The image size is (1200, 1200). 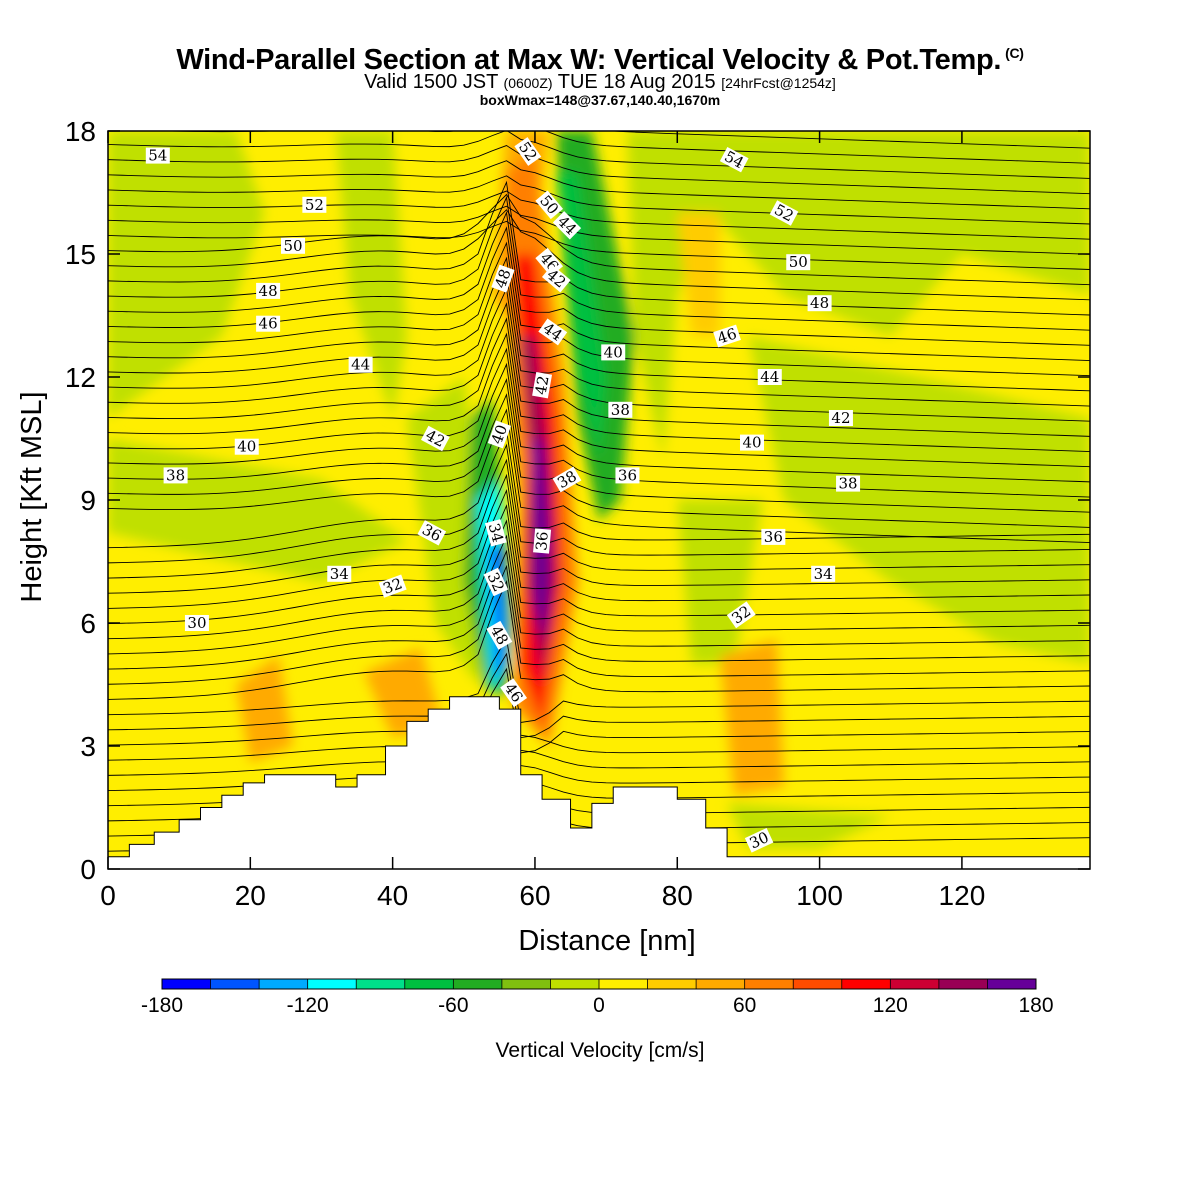 I want to click on box-info-text: boxWmax=148@37.67,140.40,1670m, so click(x=600, y=100).